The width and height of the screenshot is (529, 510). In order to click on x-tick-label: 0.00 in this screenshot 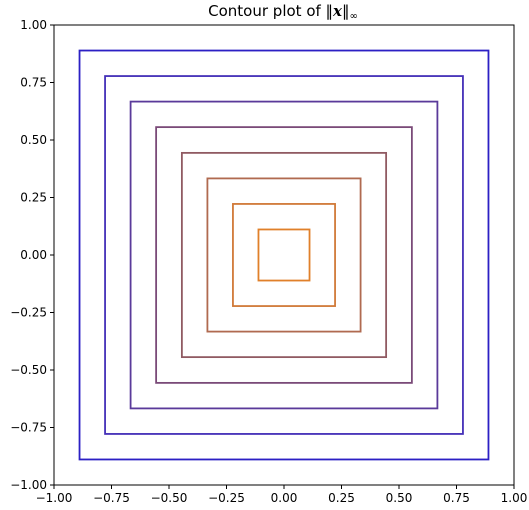, I will do `click(284, 498)`.